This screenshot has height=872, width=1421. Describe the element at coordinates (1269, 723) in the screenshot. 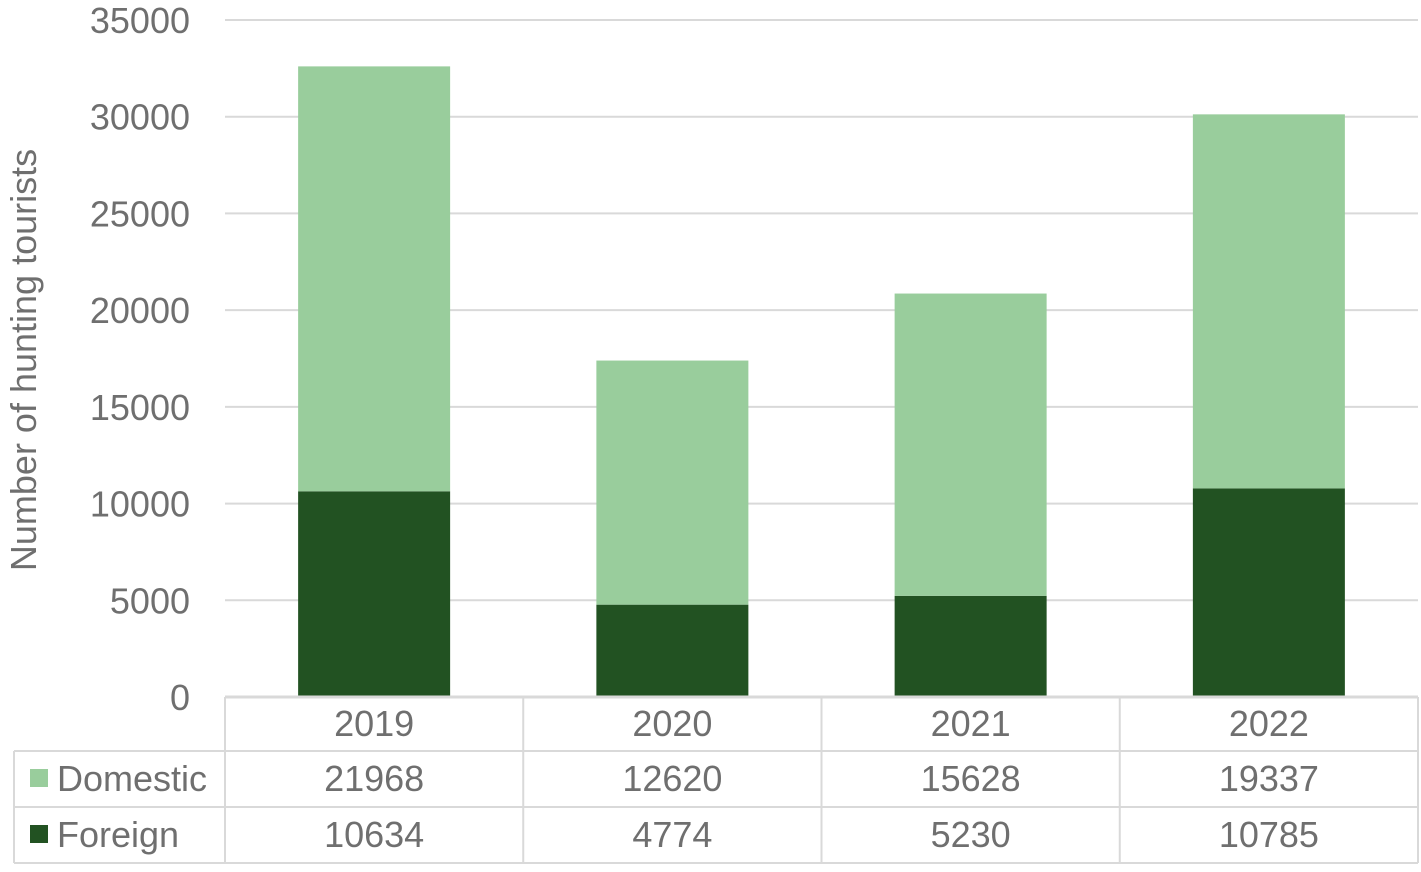

I see `x-tick-label: 2022` at that location.